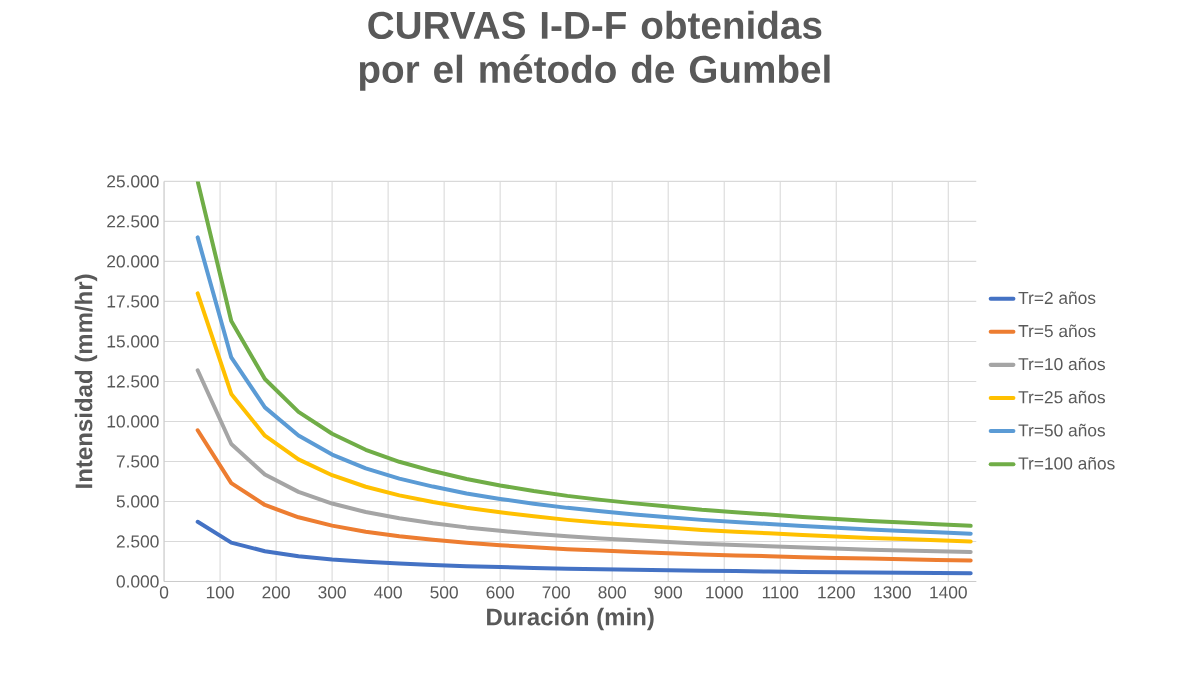 Image resolution: width=1191 pixels, height=675 pixels. I want to click on line-series, so click(584, 495).